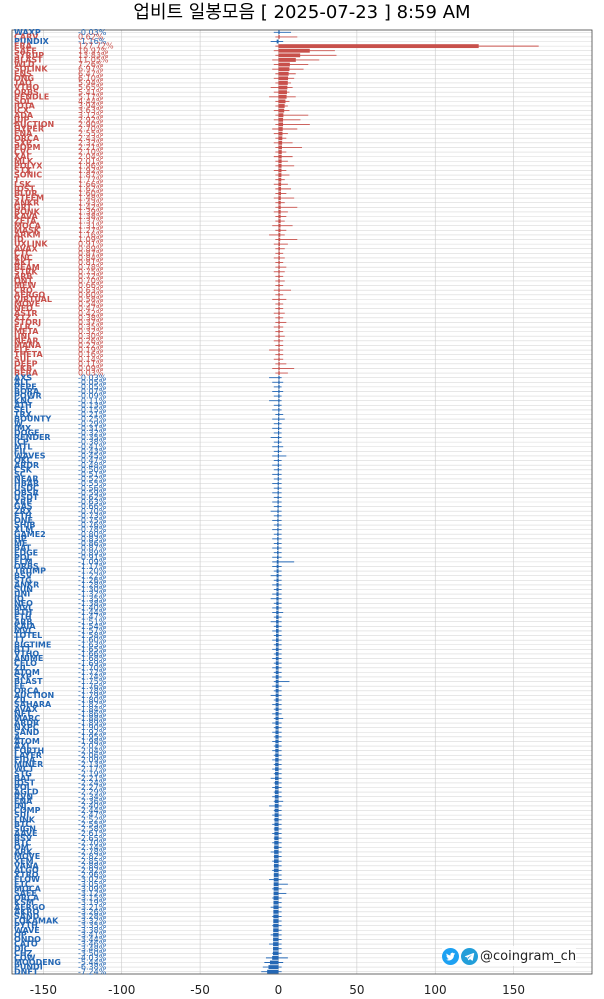  I want to click on change-label: -0.45%, so click(92, 456).